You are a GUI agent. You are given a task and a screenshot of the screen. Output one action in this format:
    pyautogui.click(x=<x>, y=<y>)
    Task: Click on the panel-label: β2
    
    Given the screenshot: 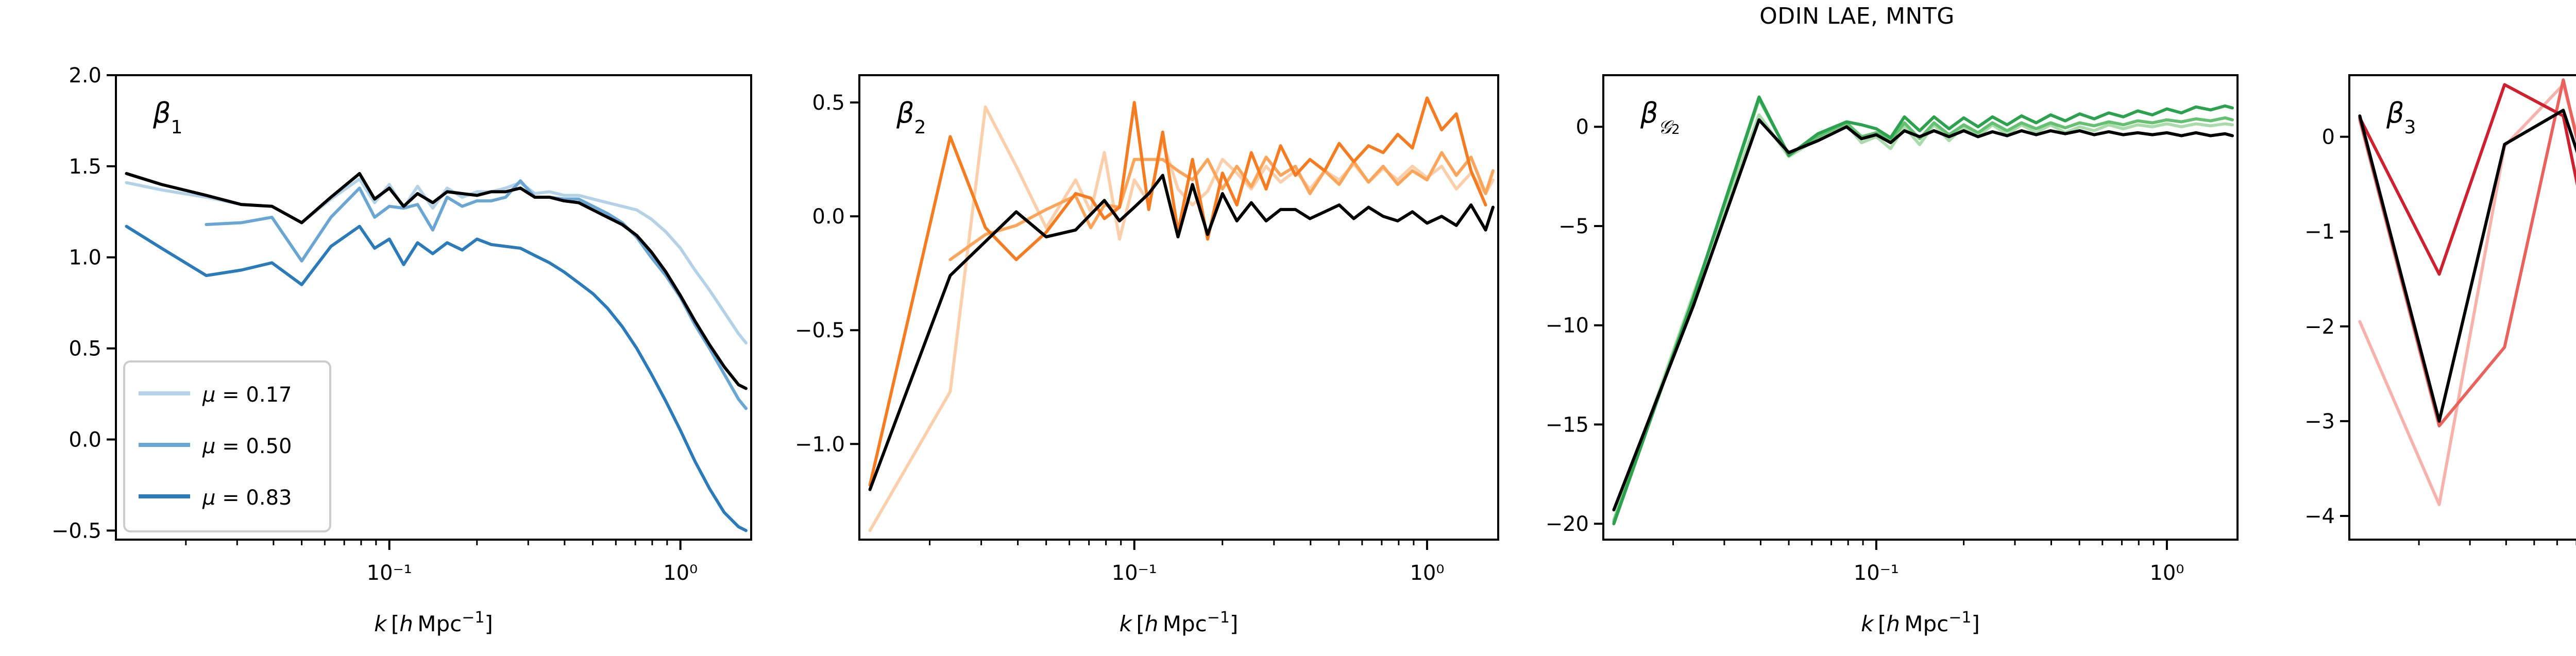 What is the action you would take?
    pyautogui.click(x=911, y=117)
    